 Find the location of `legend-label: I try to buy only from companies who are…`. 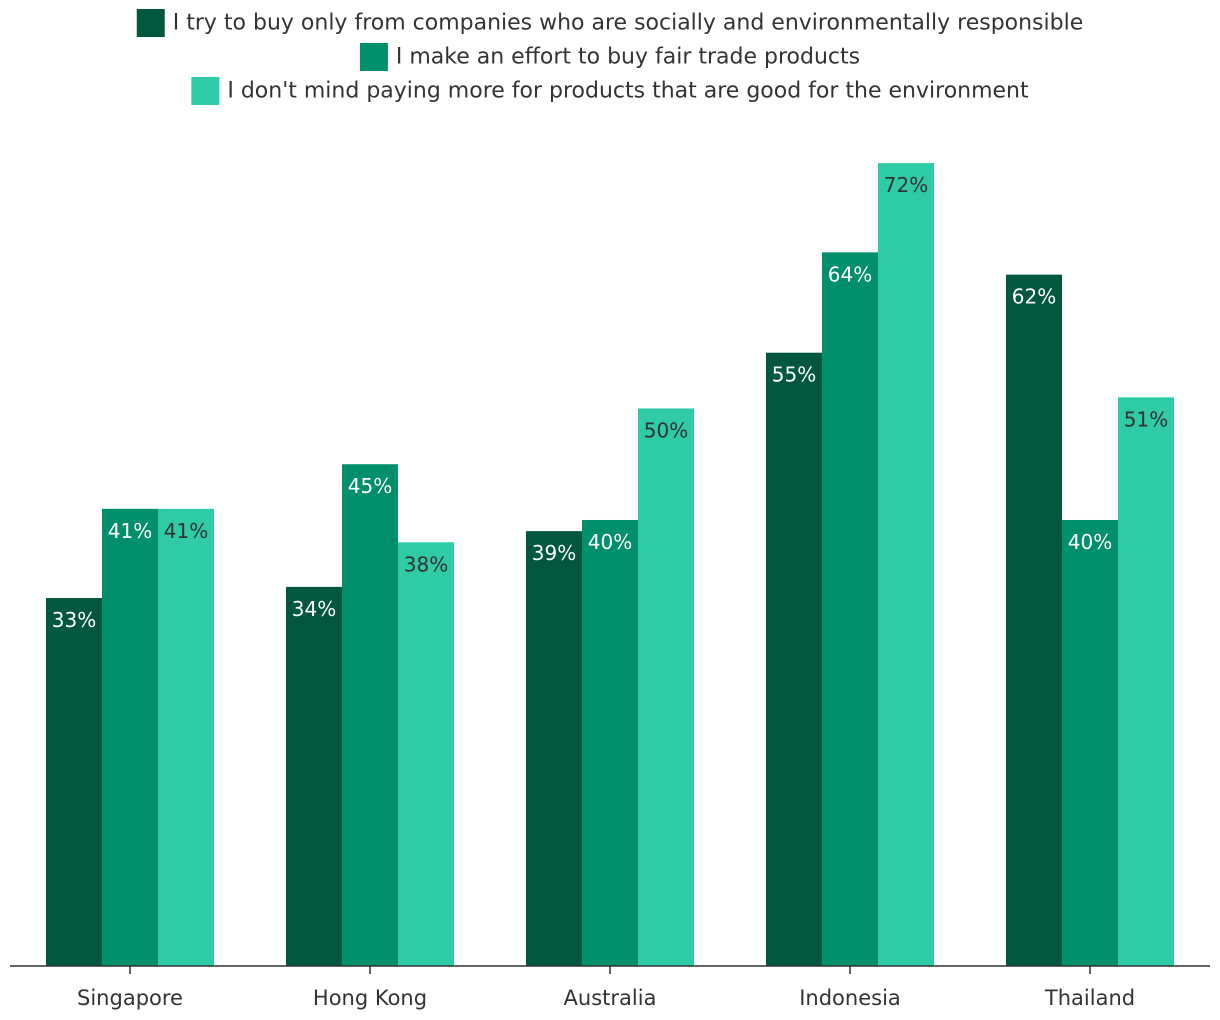

legend-label: I try to buy only from companies who are… is located at coordinates (628, 23).